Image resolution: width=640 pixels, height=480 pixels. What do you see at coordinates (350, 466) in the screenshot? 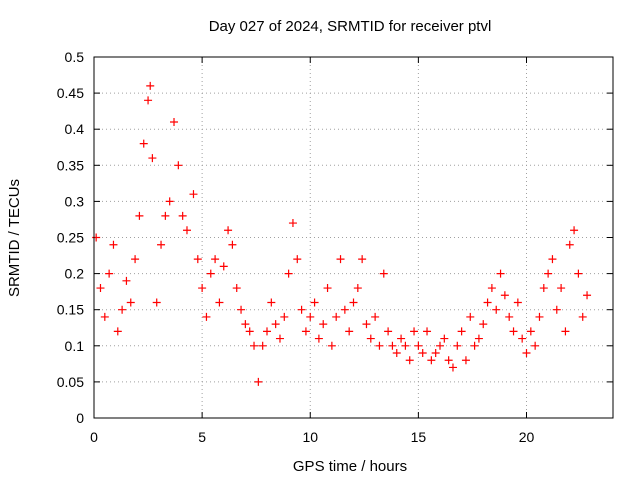
I see `x-axis-label: GPS time / hours` at bounding box center [350, 466].